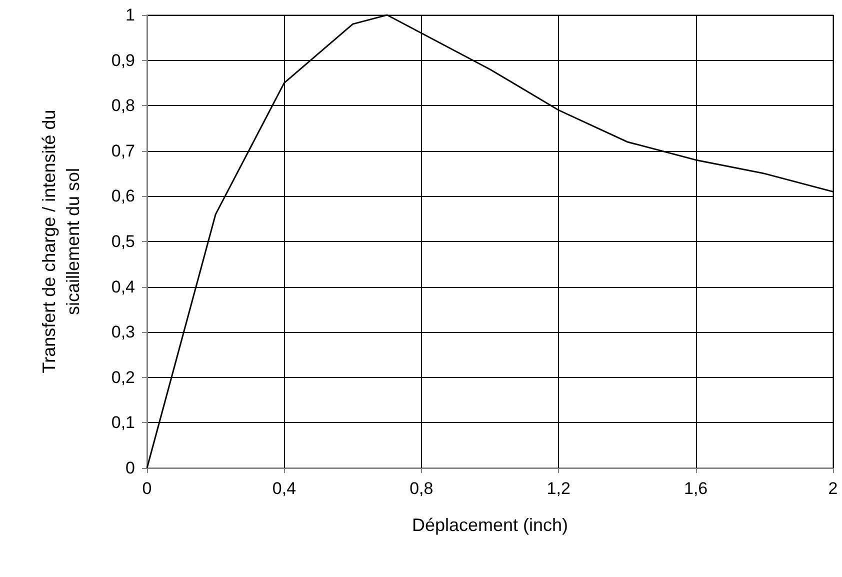 This screenshot has width=842, height=577. I want to click on y-tick-label: 0,6, so click(123, 196).